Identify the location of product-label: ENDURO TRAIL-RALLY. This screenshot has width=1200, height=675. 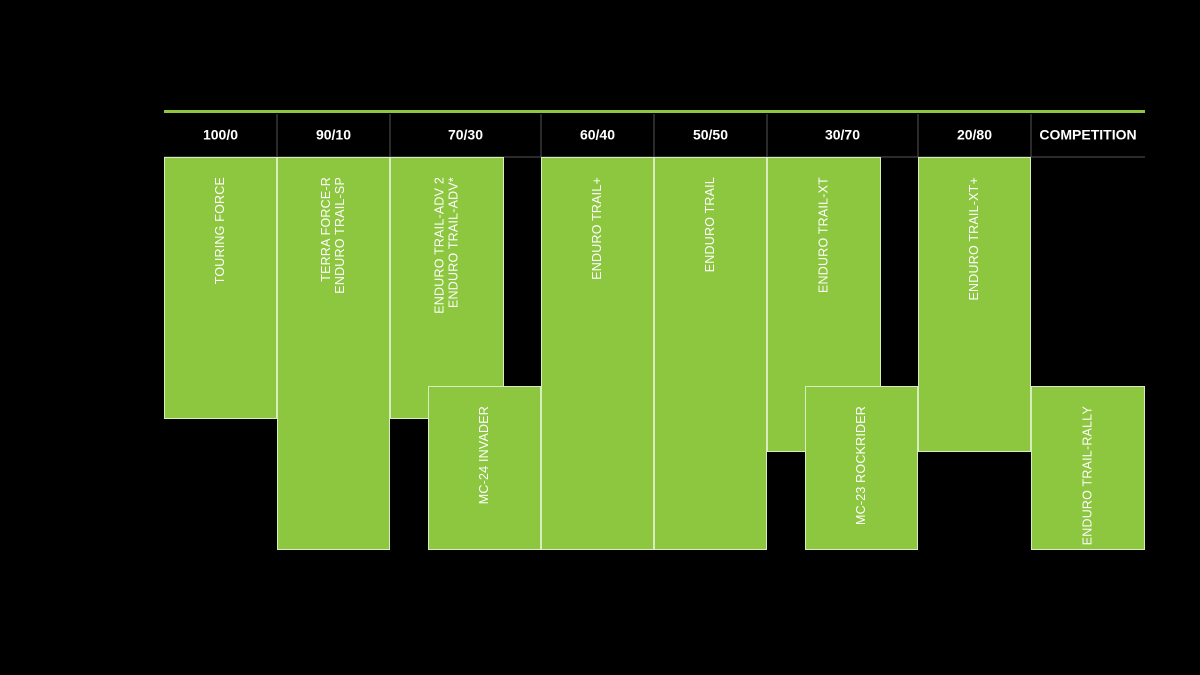
(1087, 476).